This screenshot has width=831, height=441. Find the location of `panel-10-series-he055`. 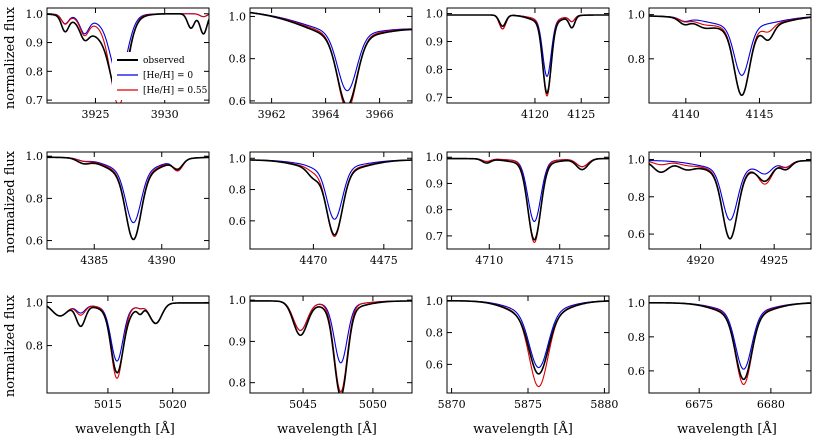

panel-10-series-he055 is located at coordinates (331, 346).